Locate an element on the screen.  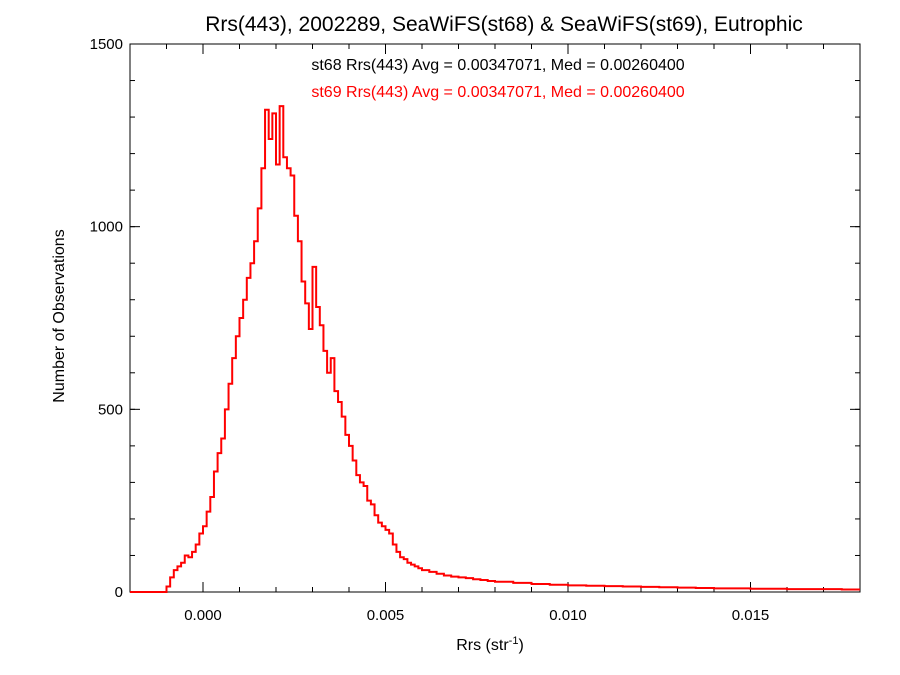
x-axis-label-close: ) is located at coordinates (520, 645).